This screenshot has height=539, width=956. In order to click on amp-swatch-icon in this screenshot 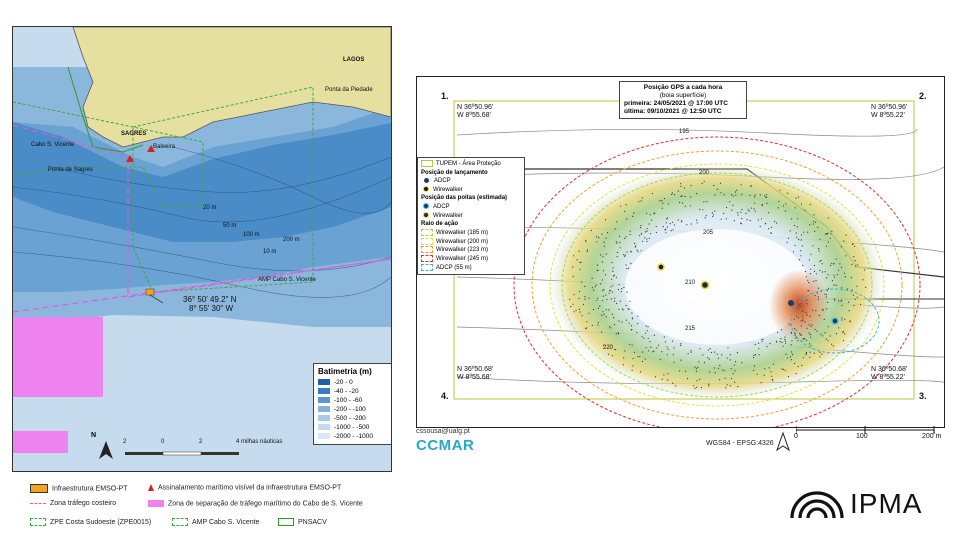, I will do `click(180, 522)`.